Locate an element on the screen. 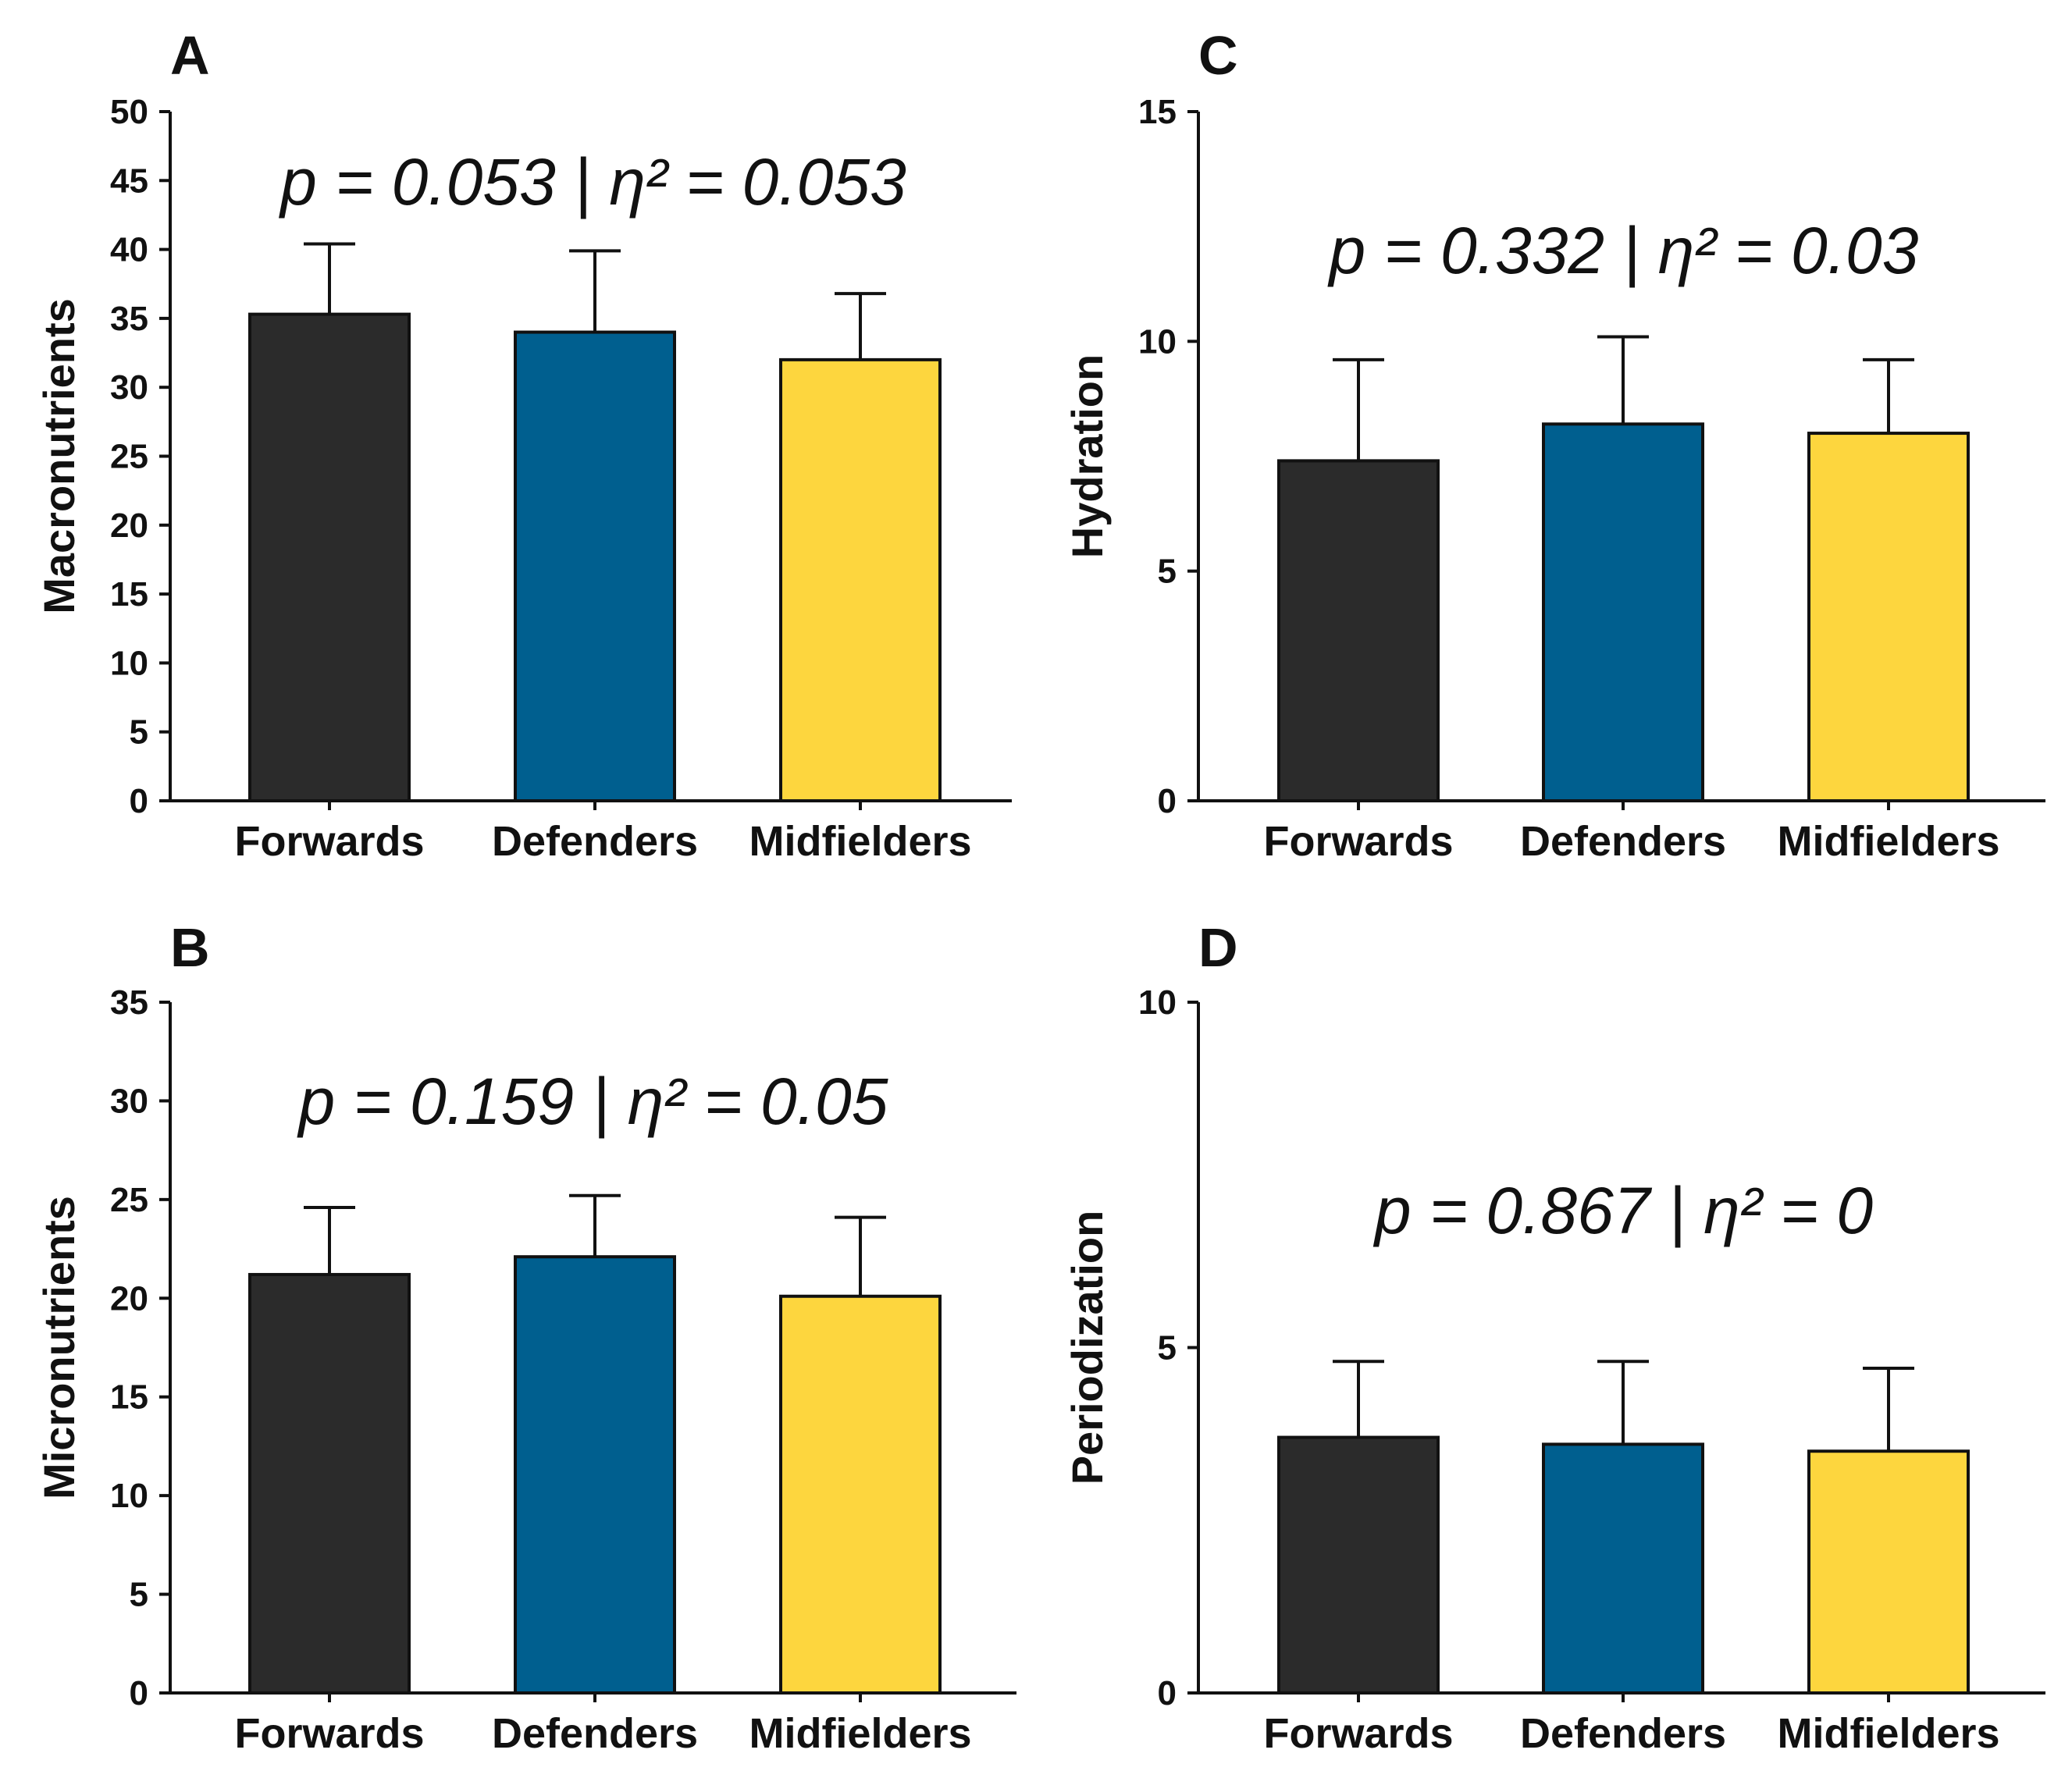 The width and height of the screenshot is (2072, 1771). y-axis-title: Micronutrients is located at coordinates (59, 1347).